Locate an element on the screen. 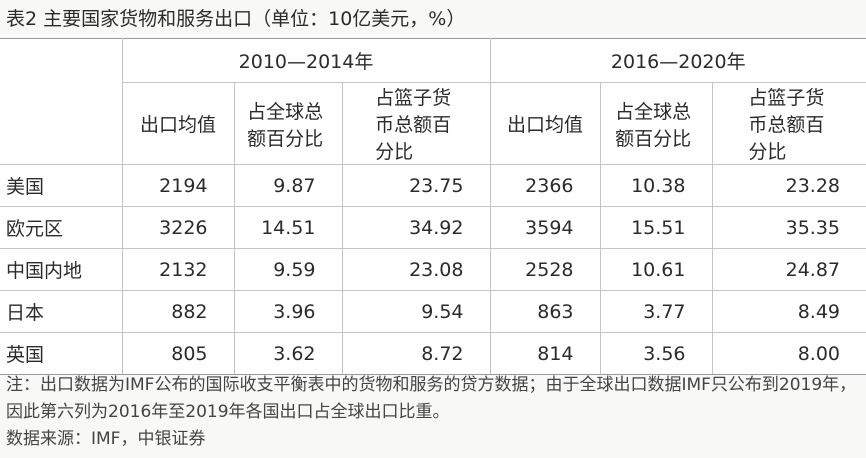  row-label: 中国内地 is located at coordinates (61, 269).